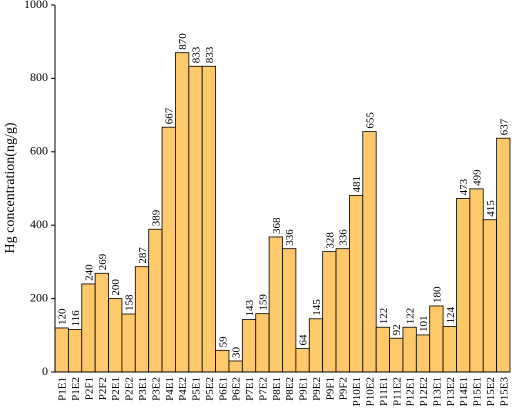 This screenshot has height=413, width=512. Describe the element at coordinates (491, 391) in the screenshot. I see `x-tick-label: P15E2` at that location.